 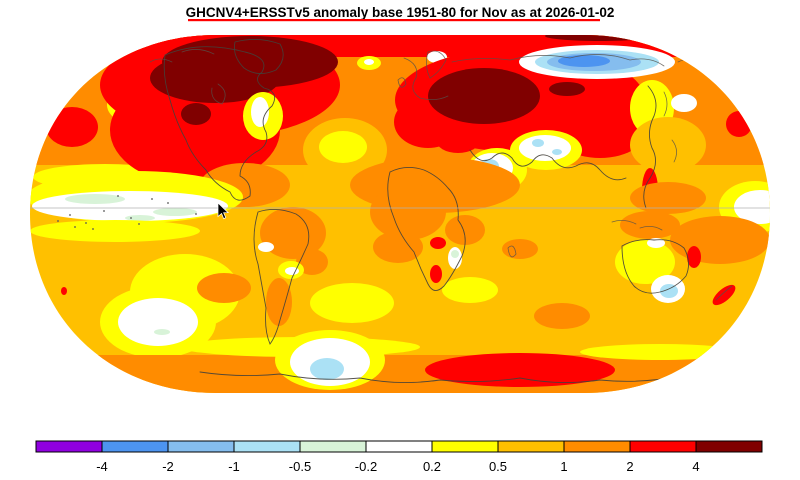 I want to click on colorbar-border, so click(x=399, y=446).